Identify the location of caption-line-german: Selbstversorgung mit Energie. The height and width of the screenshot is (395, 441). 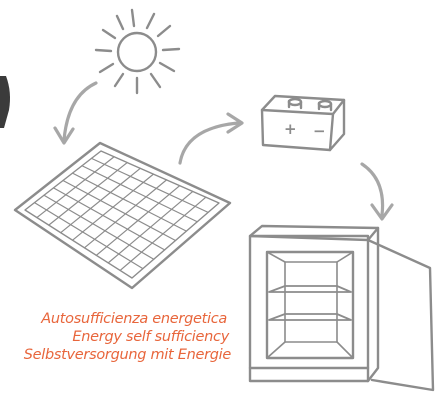
(127, 355).